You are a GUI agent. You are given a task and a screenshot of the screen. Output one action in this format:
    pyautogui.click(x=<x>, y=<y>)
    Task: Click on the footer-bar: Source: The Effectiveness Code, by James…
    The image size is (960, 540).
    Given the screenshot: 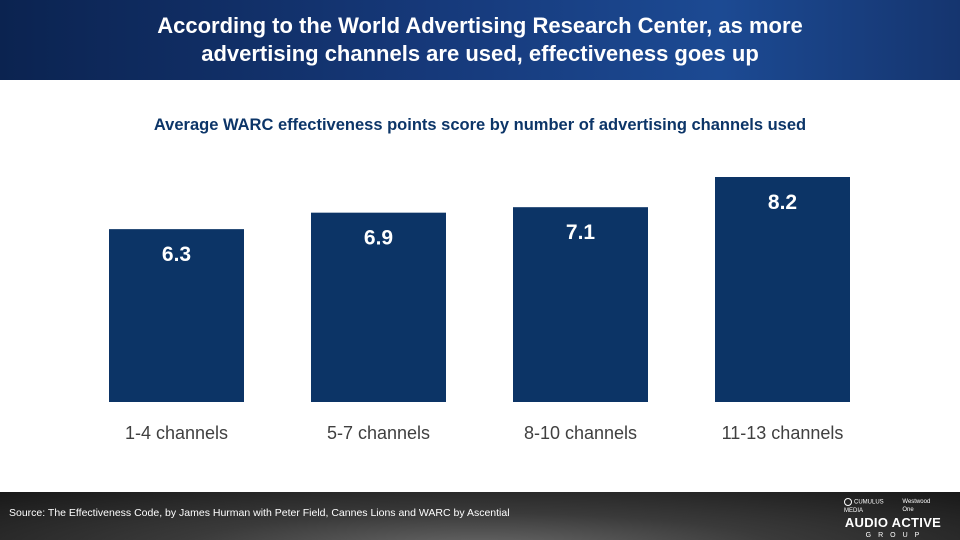 What is the action you would take?
    pyautogui.click(x=480, y=516)
    